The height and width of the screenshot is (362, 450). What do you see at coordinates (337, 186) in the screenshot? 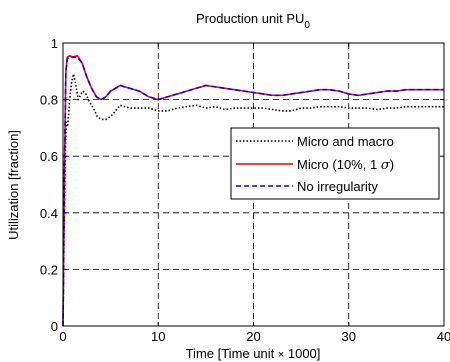
I see `legend-label-none: No irregularity` at bounding box center [337, 186].